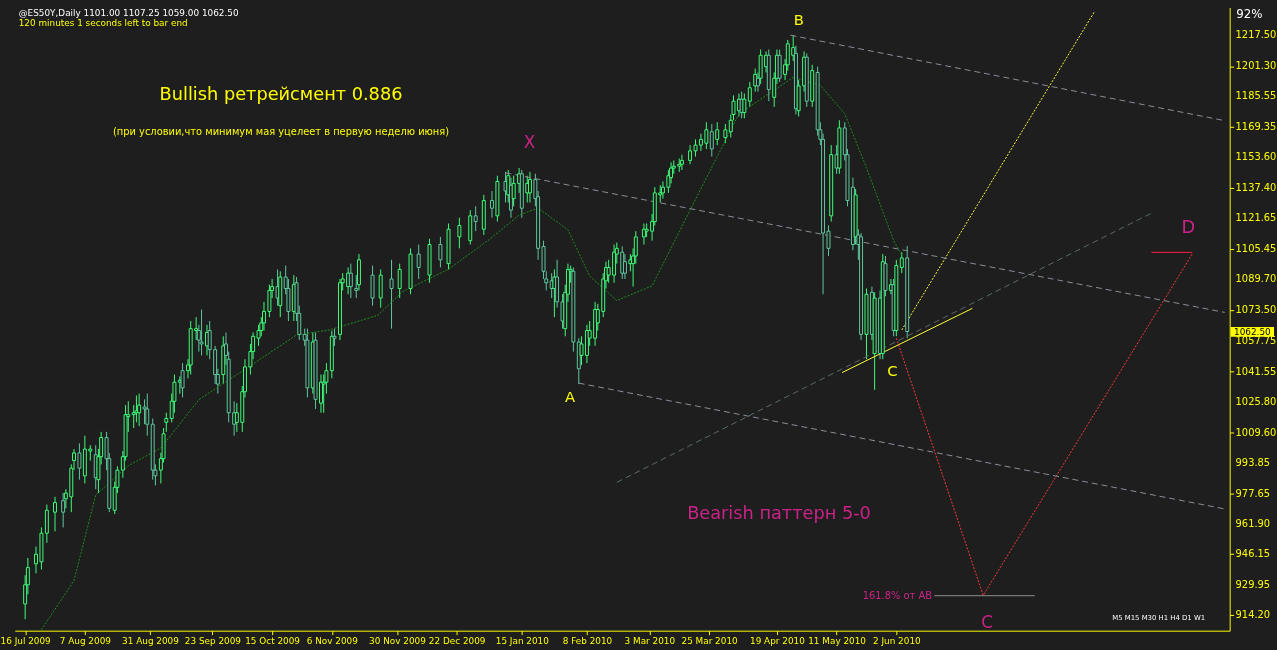 Image resolution: width=1277 pixels, height=658 pixels. What do you see at coordinates (281, 131) in the screenshot?
I see `annotation: (при условии,что минимум мая уцелеет в первую неделю июня)` at bounding box center [281, 131].